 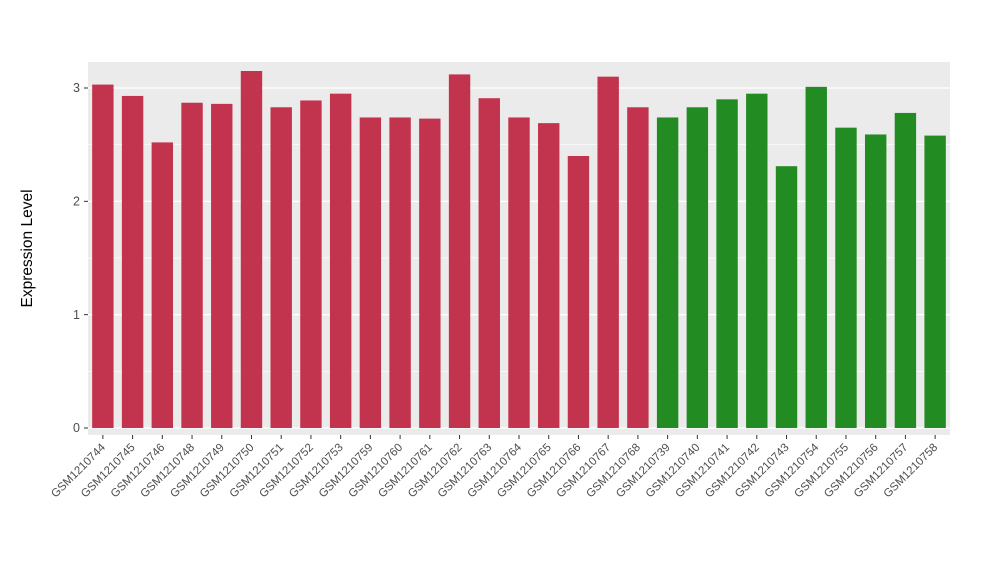 What do you see at coordinates (76, 88) in the screenshot?
I see `y-tick-label: 3` at bounding box center [76, 88].